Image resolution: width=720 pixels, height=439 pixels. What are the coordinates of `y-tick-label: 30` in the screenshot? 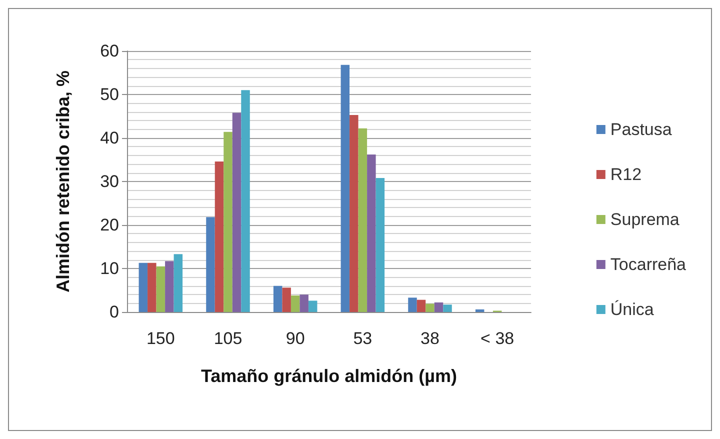 It's located at (109, 181).